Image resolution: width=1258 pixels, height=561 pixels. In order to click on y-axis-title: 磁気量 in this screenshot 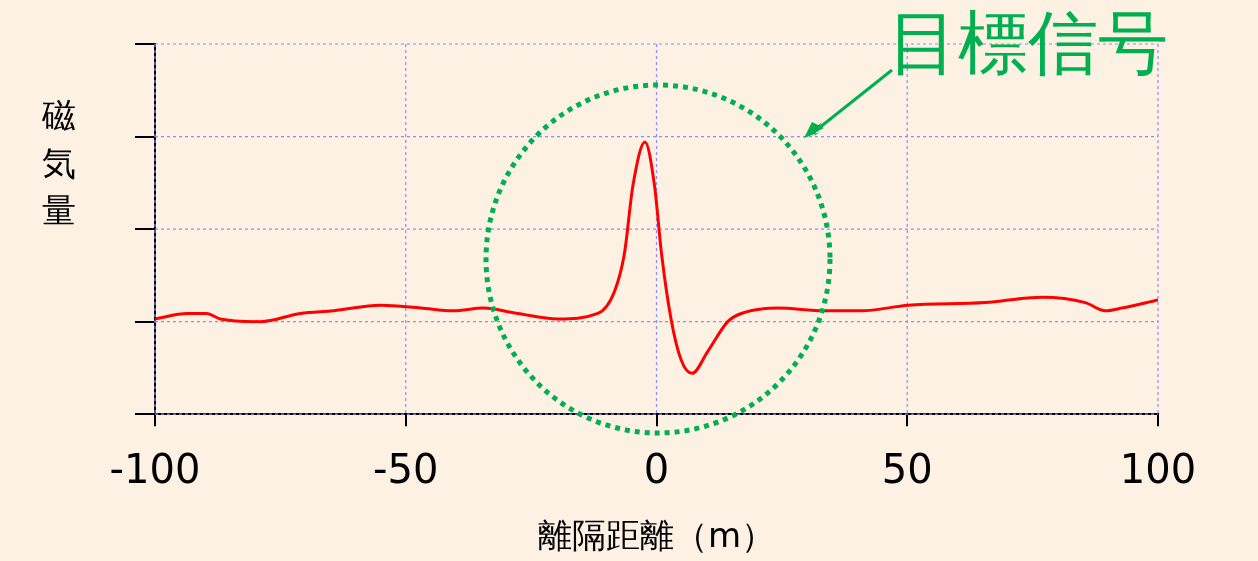, I will do `click(59, 163)`.